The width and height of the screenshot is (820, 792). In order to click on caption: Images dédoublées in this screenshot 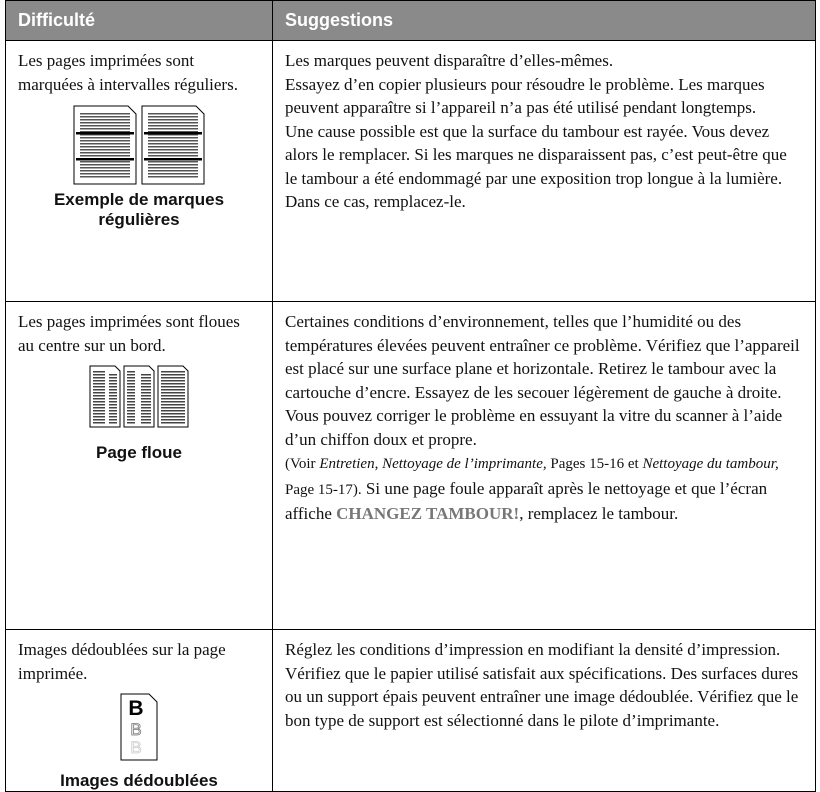, I will do `click(139, 780)`.